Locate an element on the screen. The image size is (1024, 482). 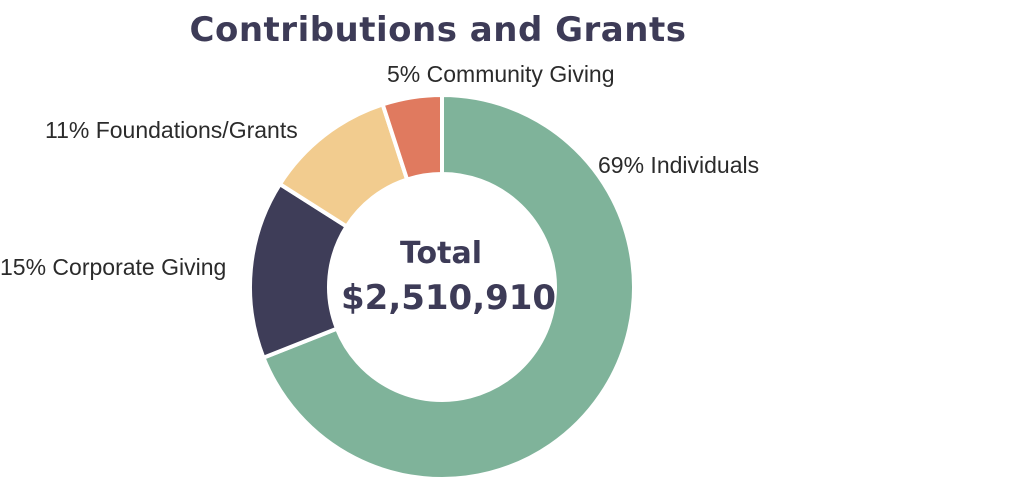
slice-label-corporate: 15% Corporate Giving is located at coordinates (113, 267).